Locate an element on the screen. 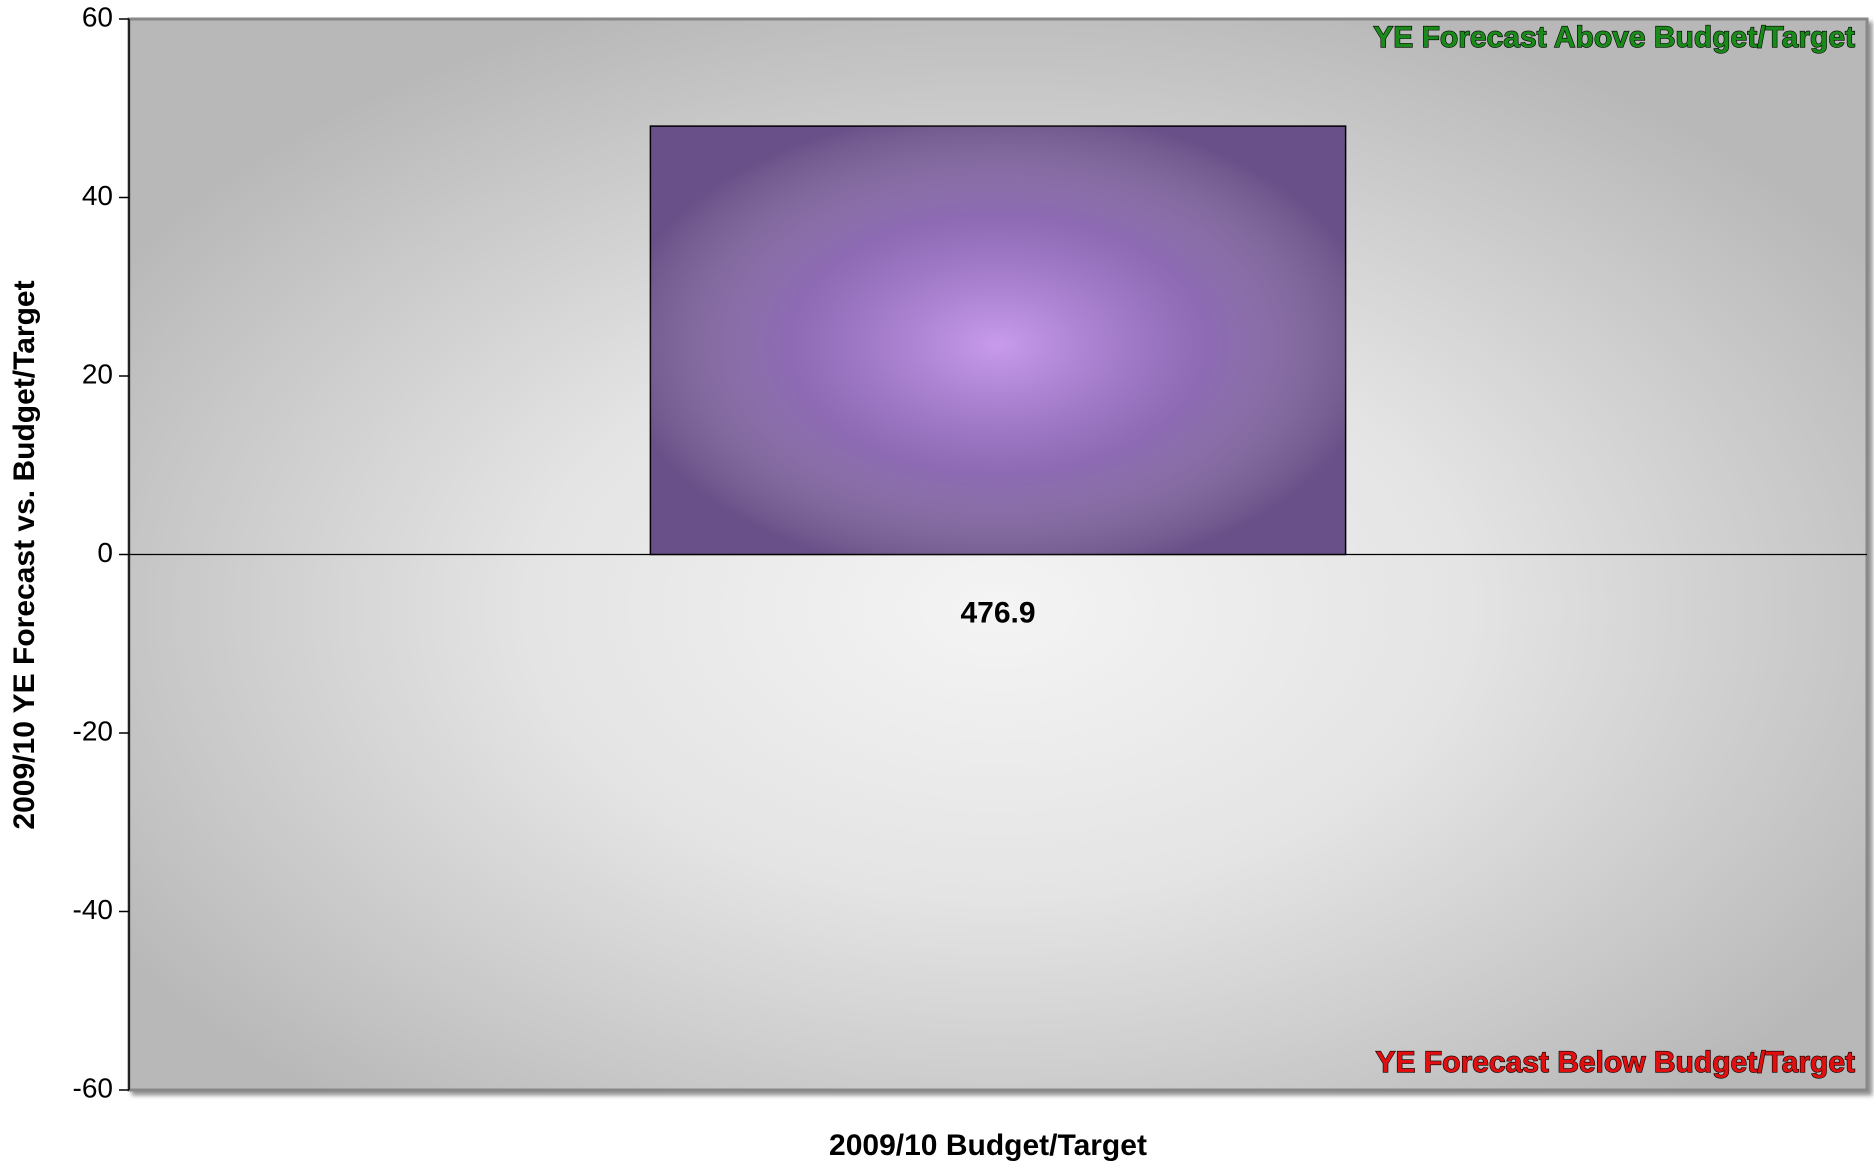 The width and height of the screenshot is (1874, 1175). y-tick-label: 40 is located at coordinates (97, 195).